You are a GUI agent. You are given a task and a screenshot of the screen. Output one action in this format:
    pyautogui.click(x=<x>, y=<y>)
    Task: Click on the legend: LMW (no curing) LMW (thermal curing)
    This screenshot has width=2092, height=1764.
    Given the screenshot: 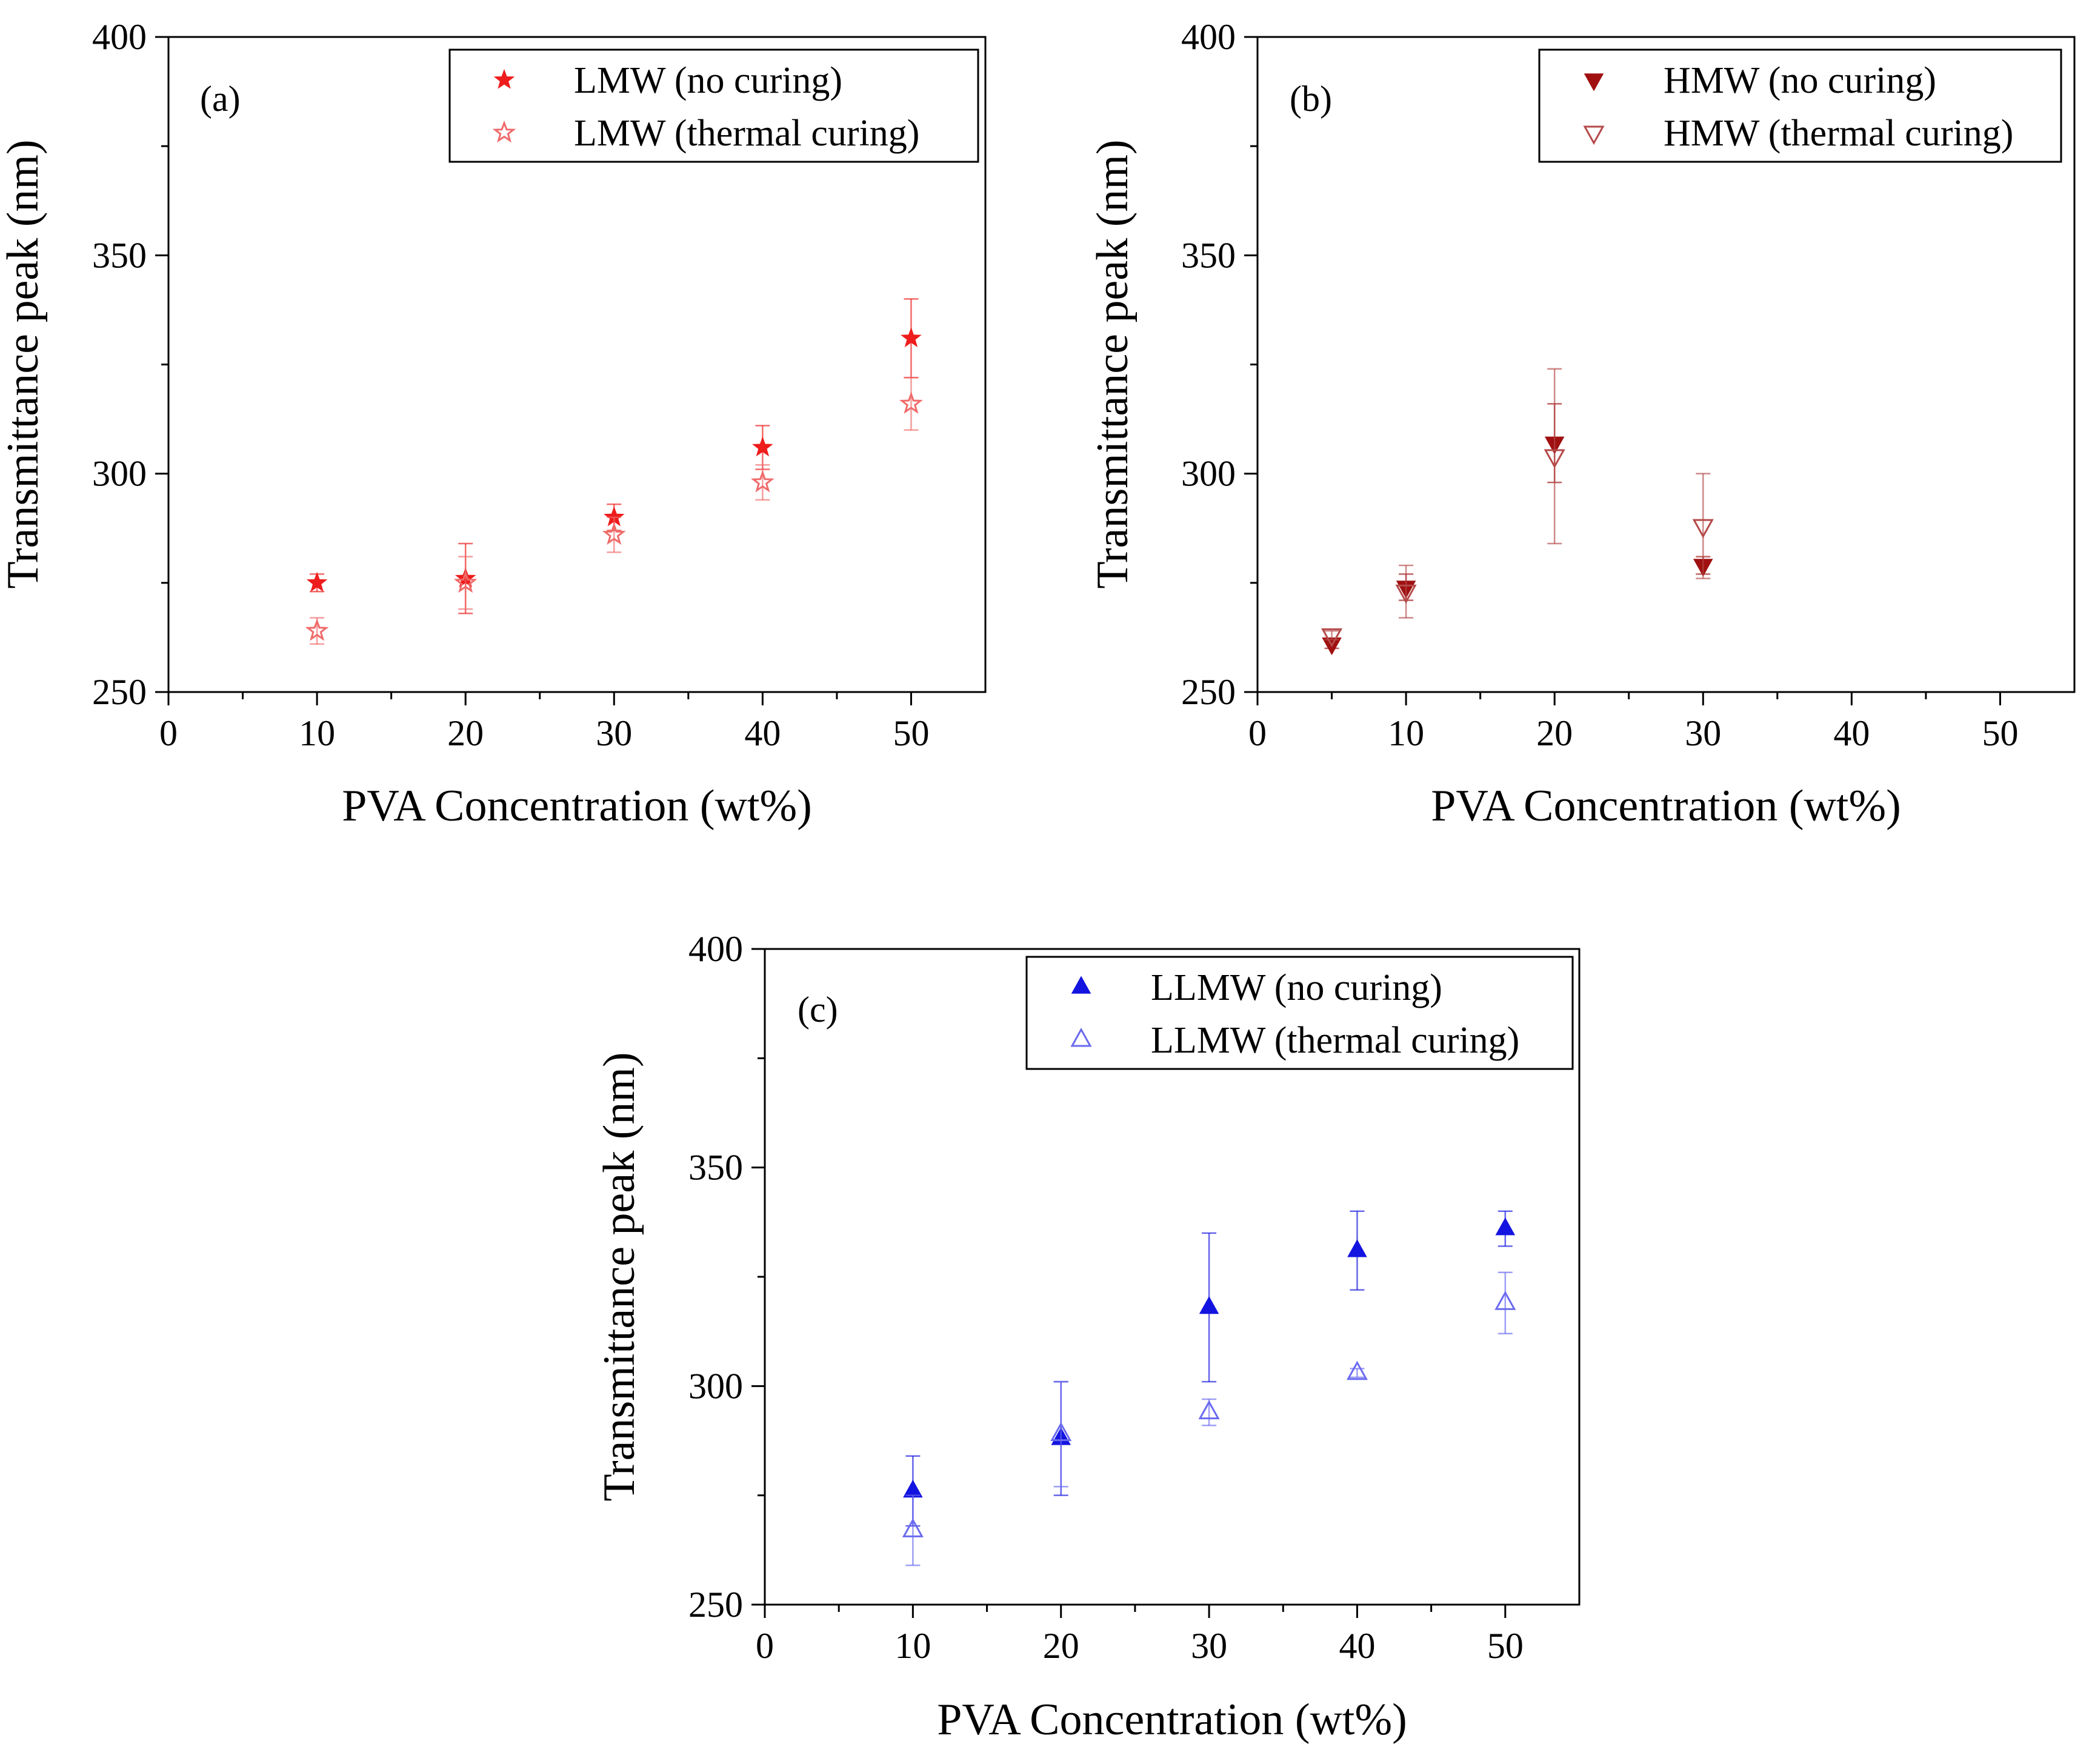 What is the action you would take?
    pyautogui.click(x=713, y=106)
    